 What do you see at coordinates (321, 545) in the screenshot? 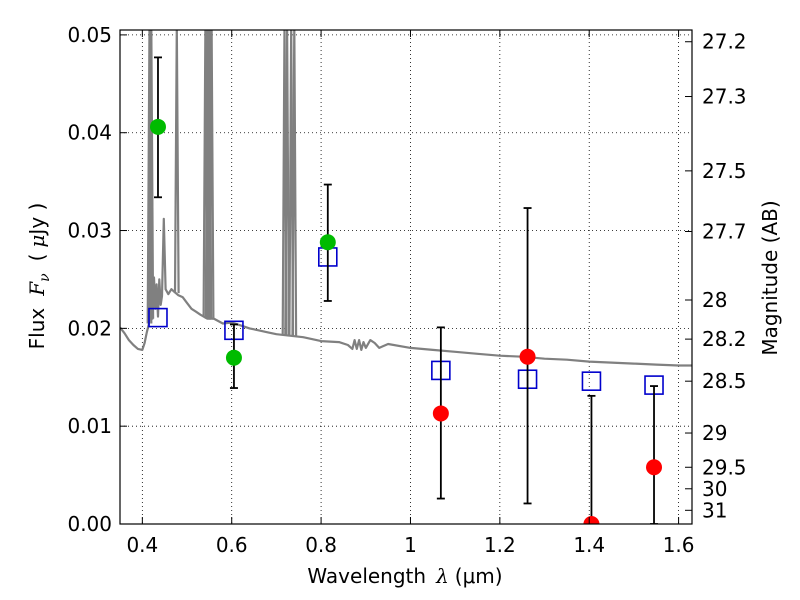
I see `x-tick-label: 0.8` at bounding box center [321, 545].